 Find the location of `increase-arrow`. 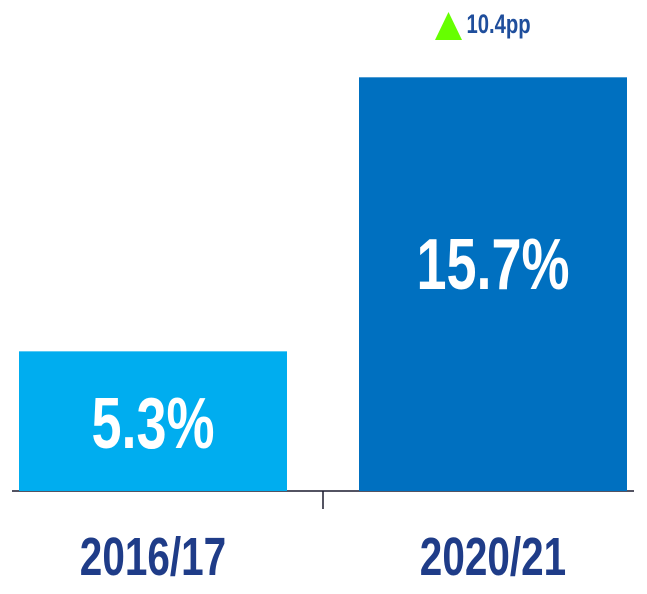

increase-arrow is located at coordinates (448, 26).